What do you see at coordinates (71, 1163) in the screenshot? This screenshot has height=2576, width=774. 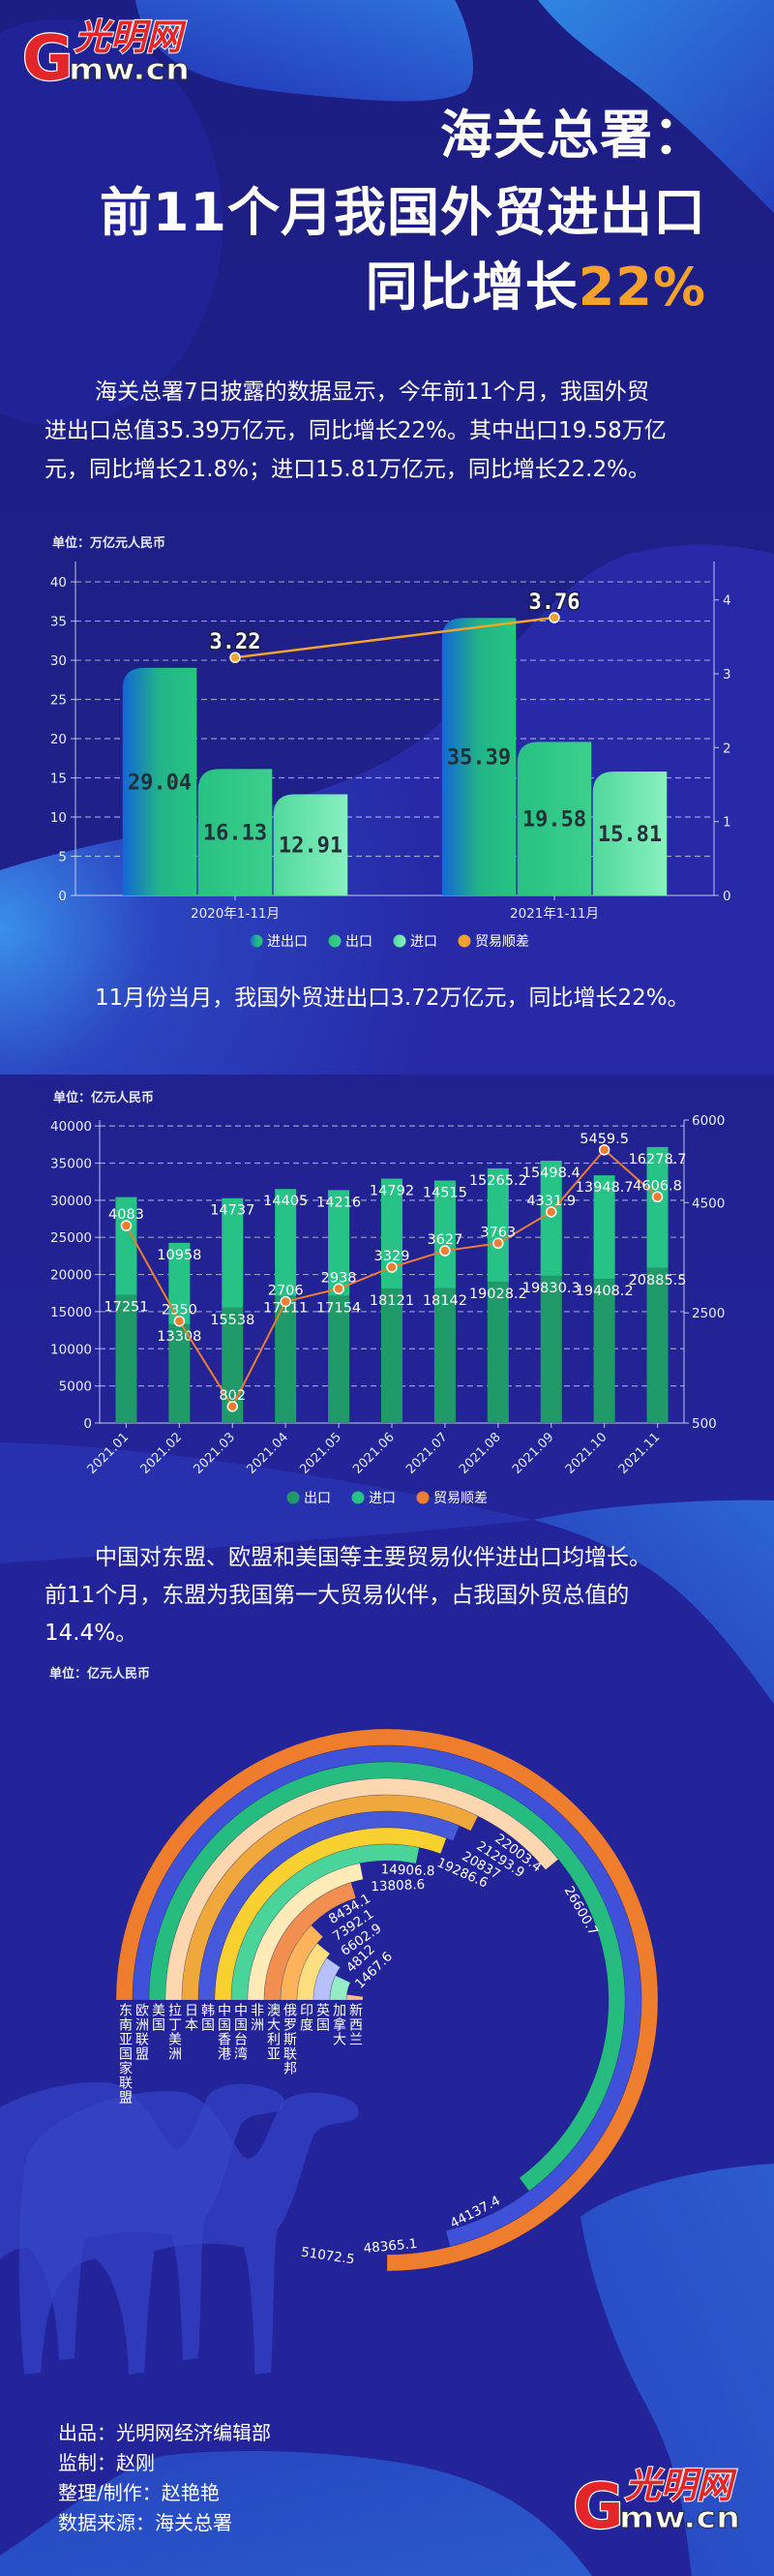 I see `y-tick-label: 35000` at bounding box center [71, 1163].